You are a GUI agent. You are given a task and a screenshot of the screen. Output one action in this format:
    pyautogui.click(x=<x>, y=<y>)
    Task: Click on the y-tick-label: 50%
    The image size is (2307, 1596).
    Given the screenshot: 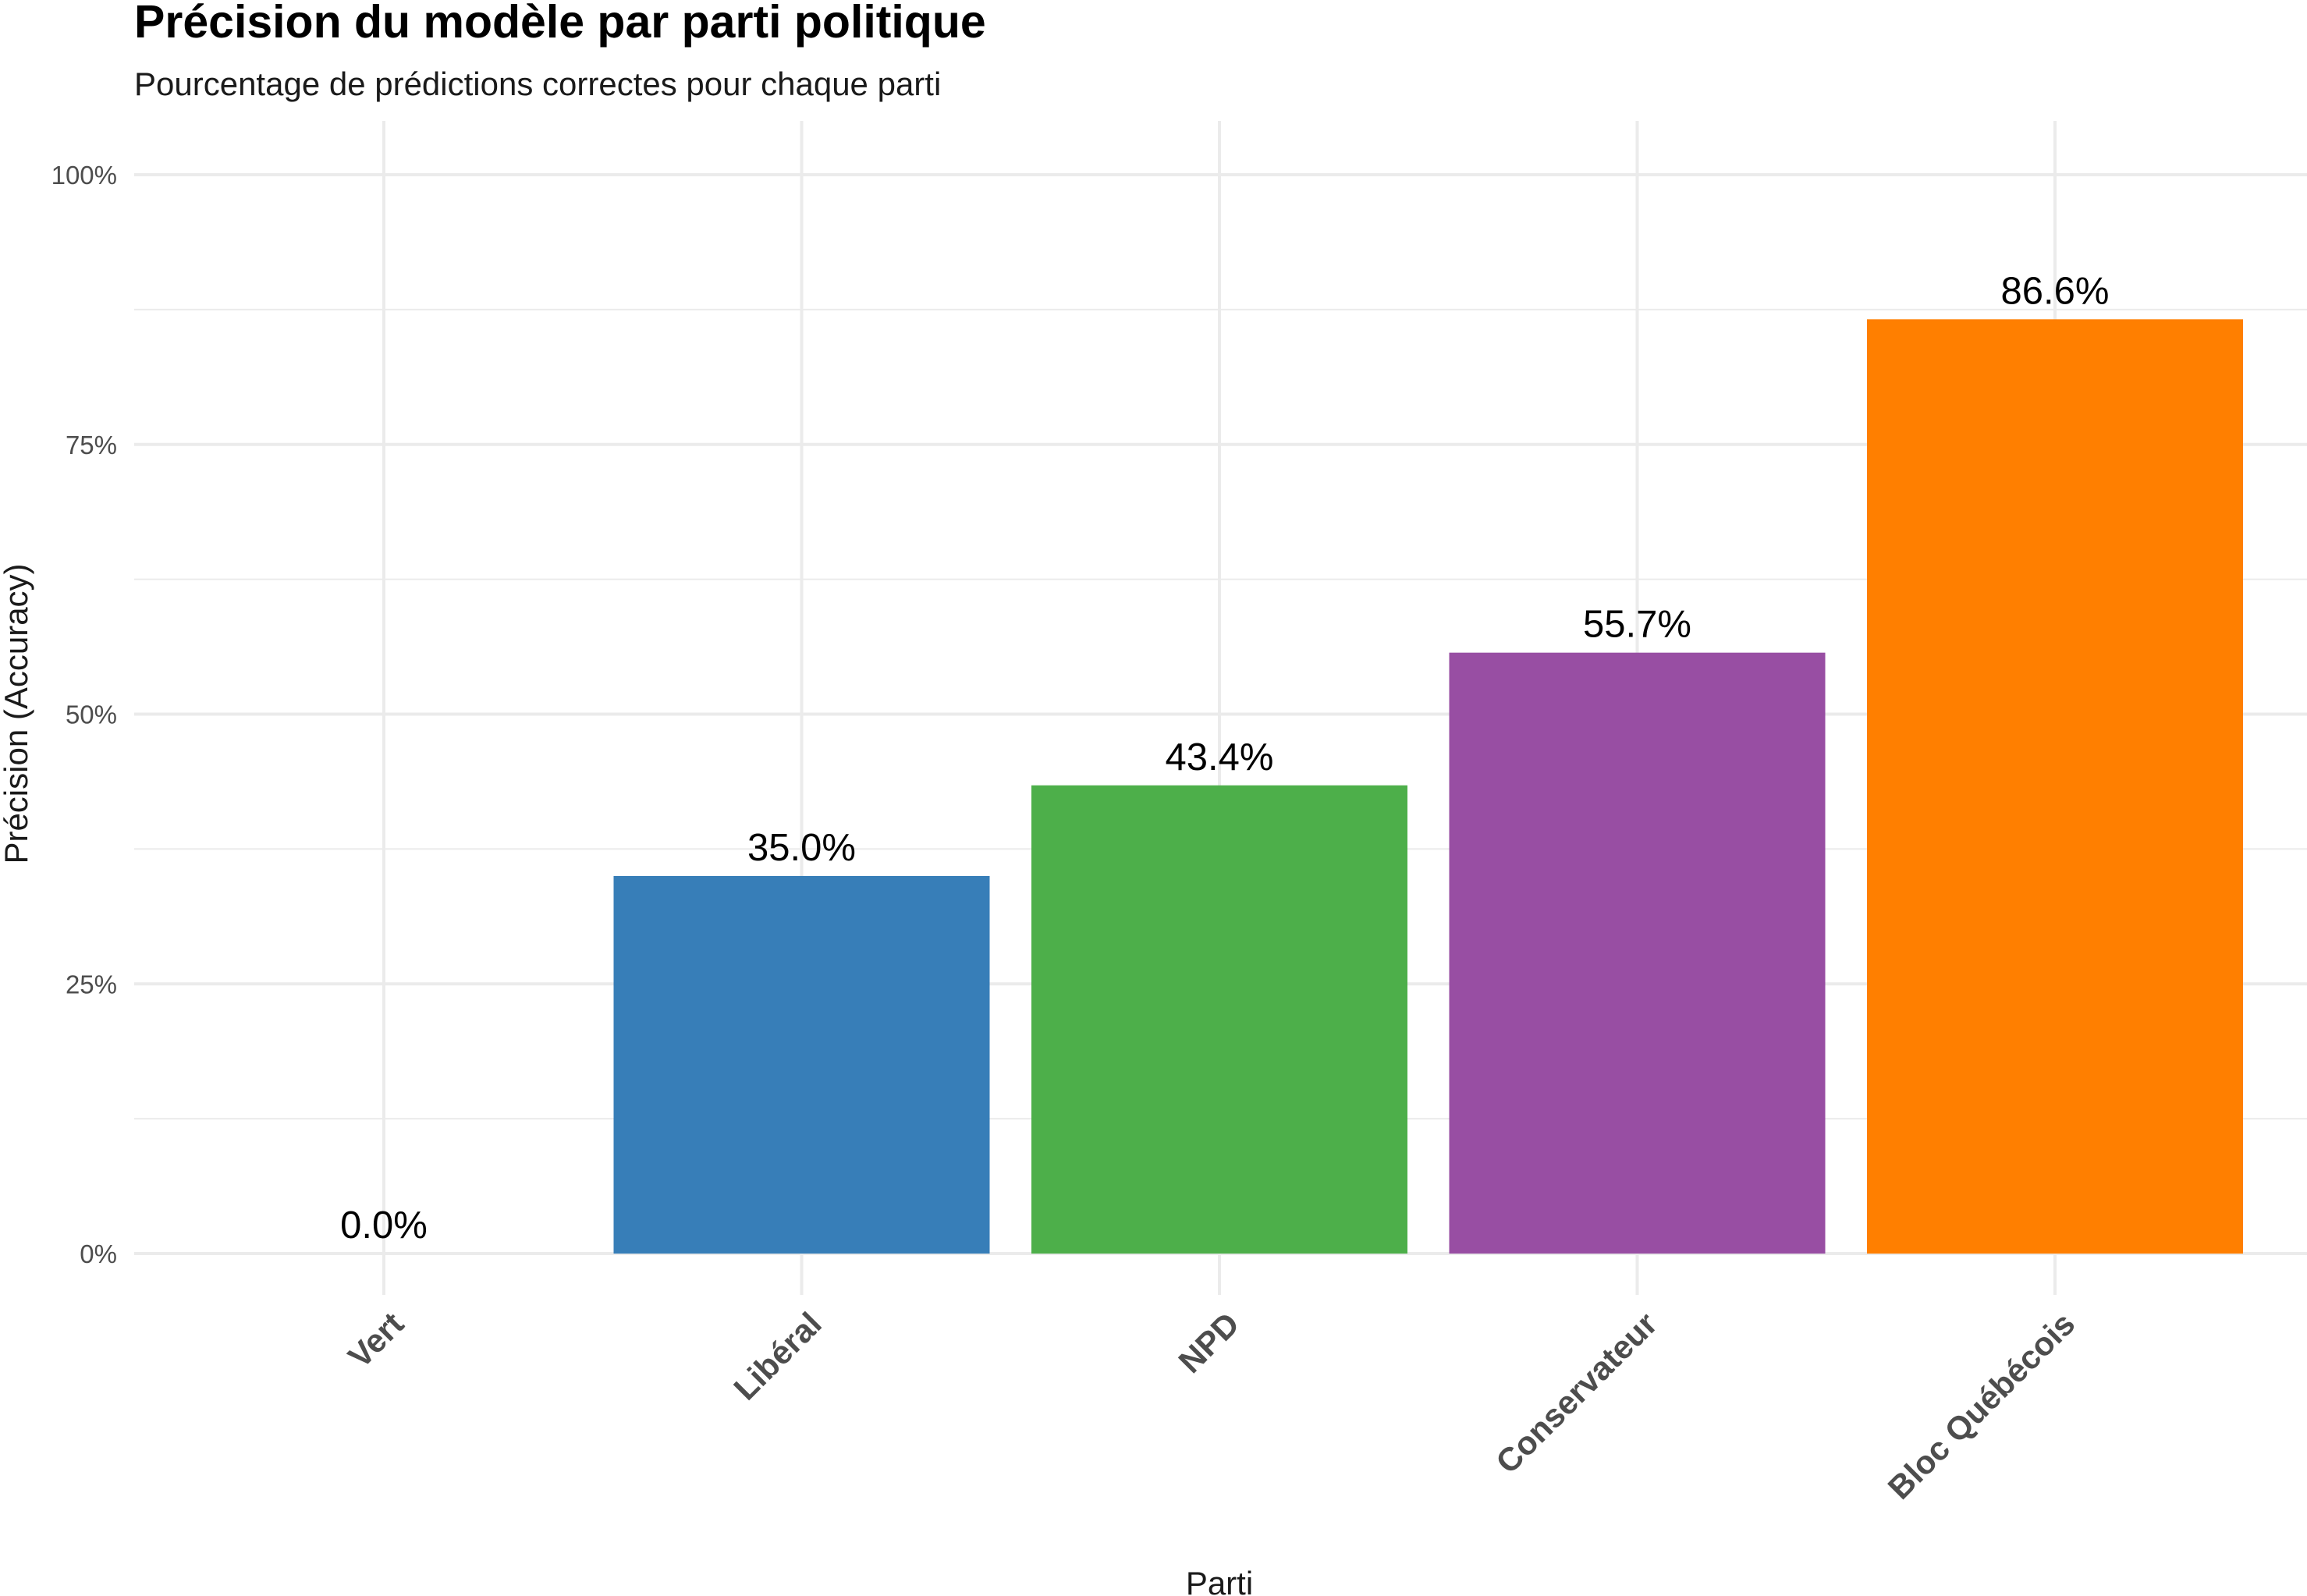 What is the action you would take?
    pyautogui.click(x=91, y=714)
    